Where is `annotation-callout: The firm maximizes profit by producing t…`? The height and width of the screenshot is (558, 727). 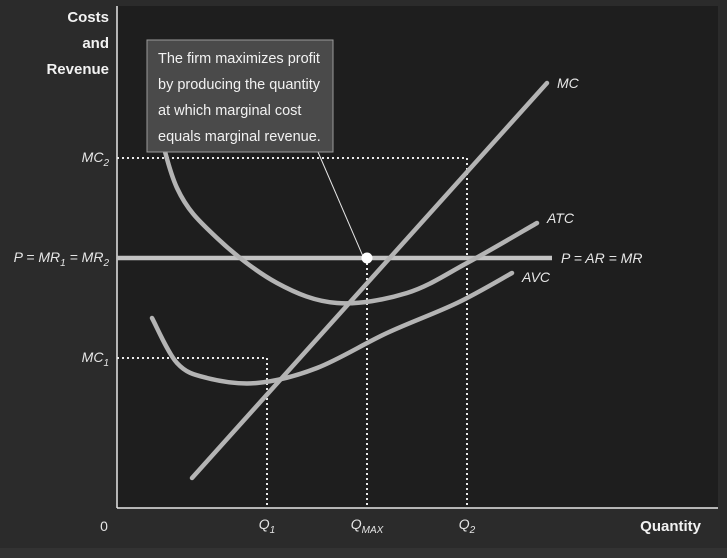 annotation-callout: The firm maximizes profit by producing t… is located at coordinates (256, 150).